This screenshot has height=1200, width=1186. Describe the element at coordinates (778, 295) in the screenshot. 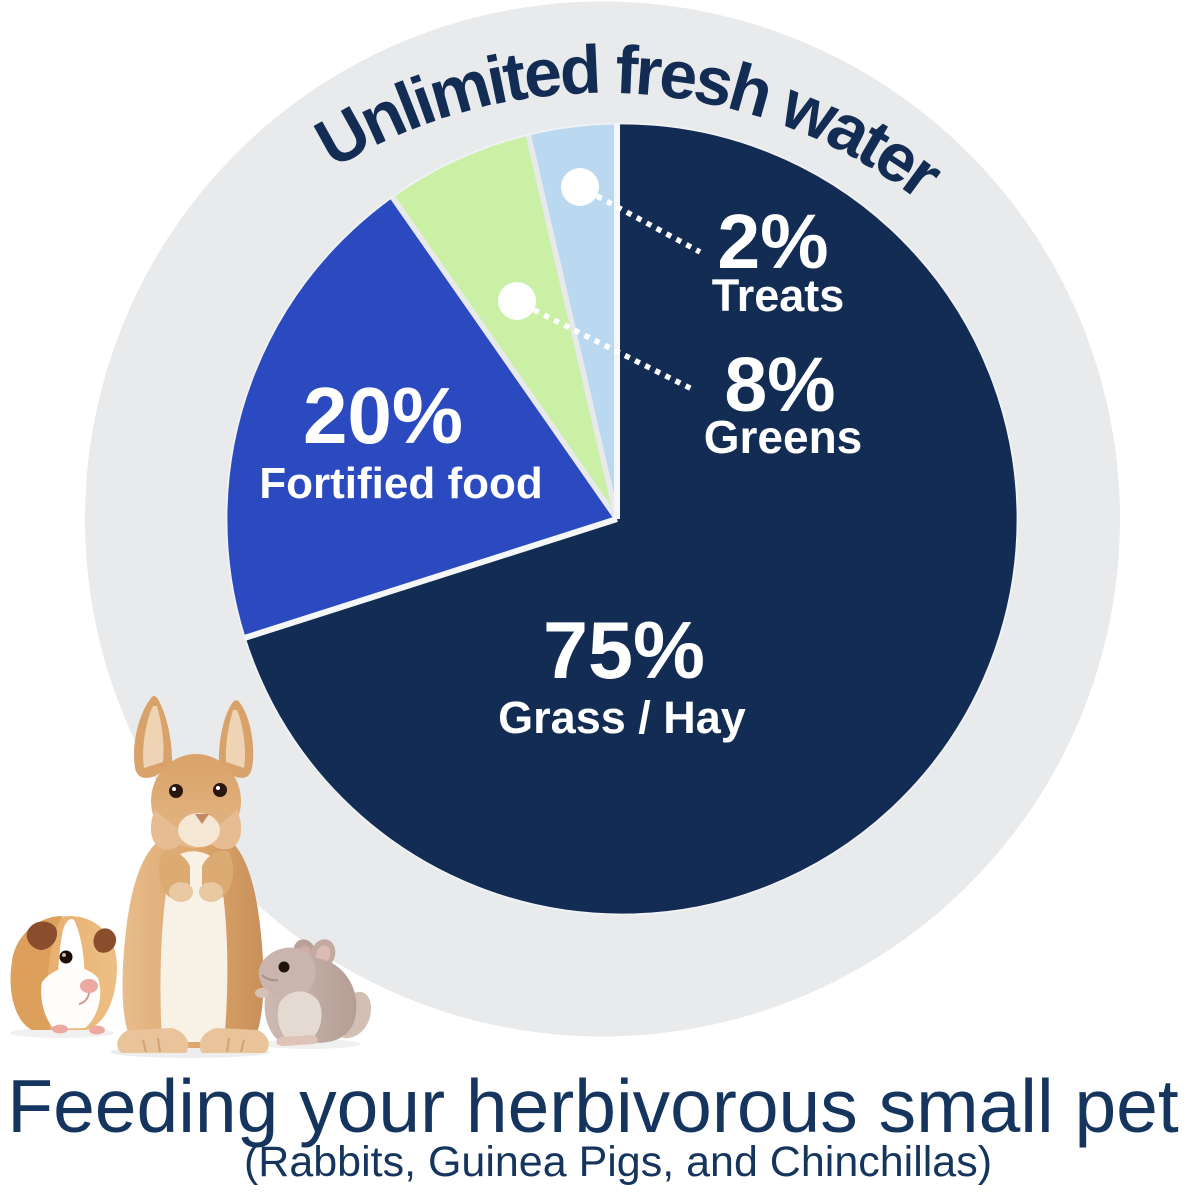

I see `svg-text: Treats` at that location.